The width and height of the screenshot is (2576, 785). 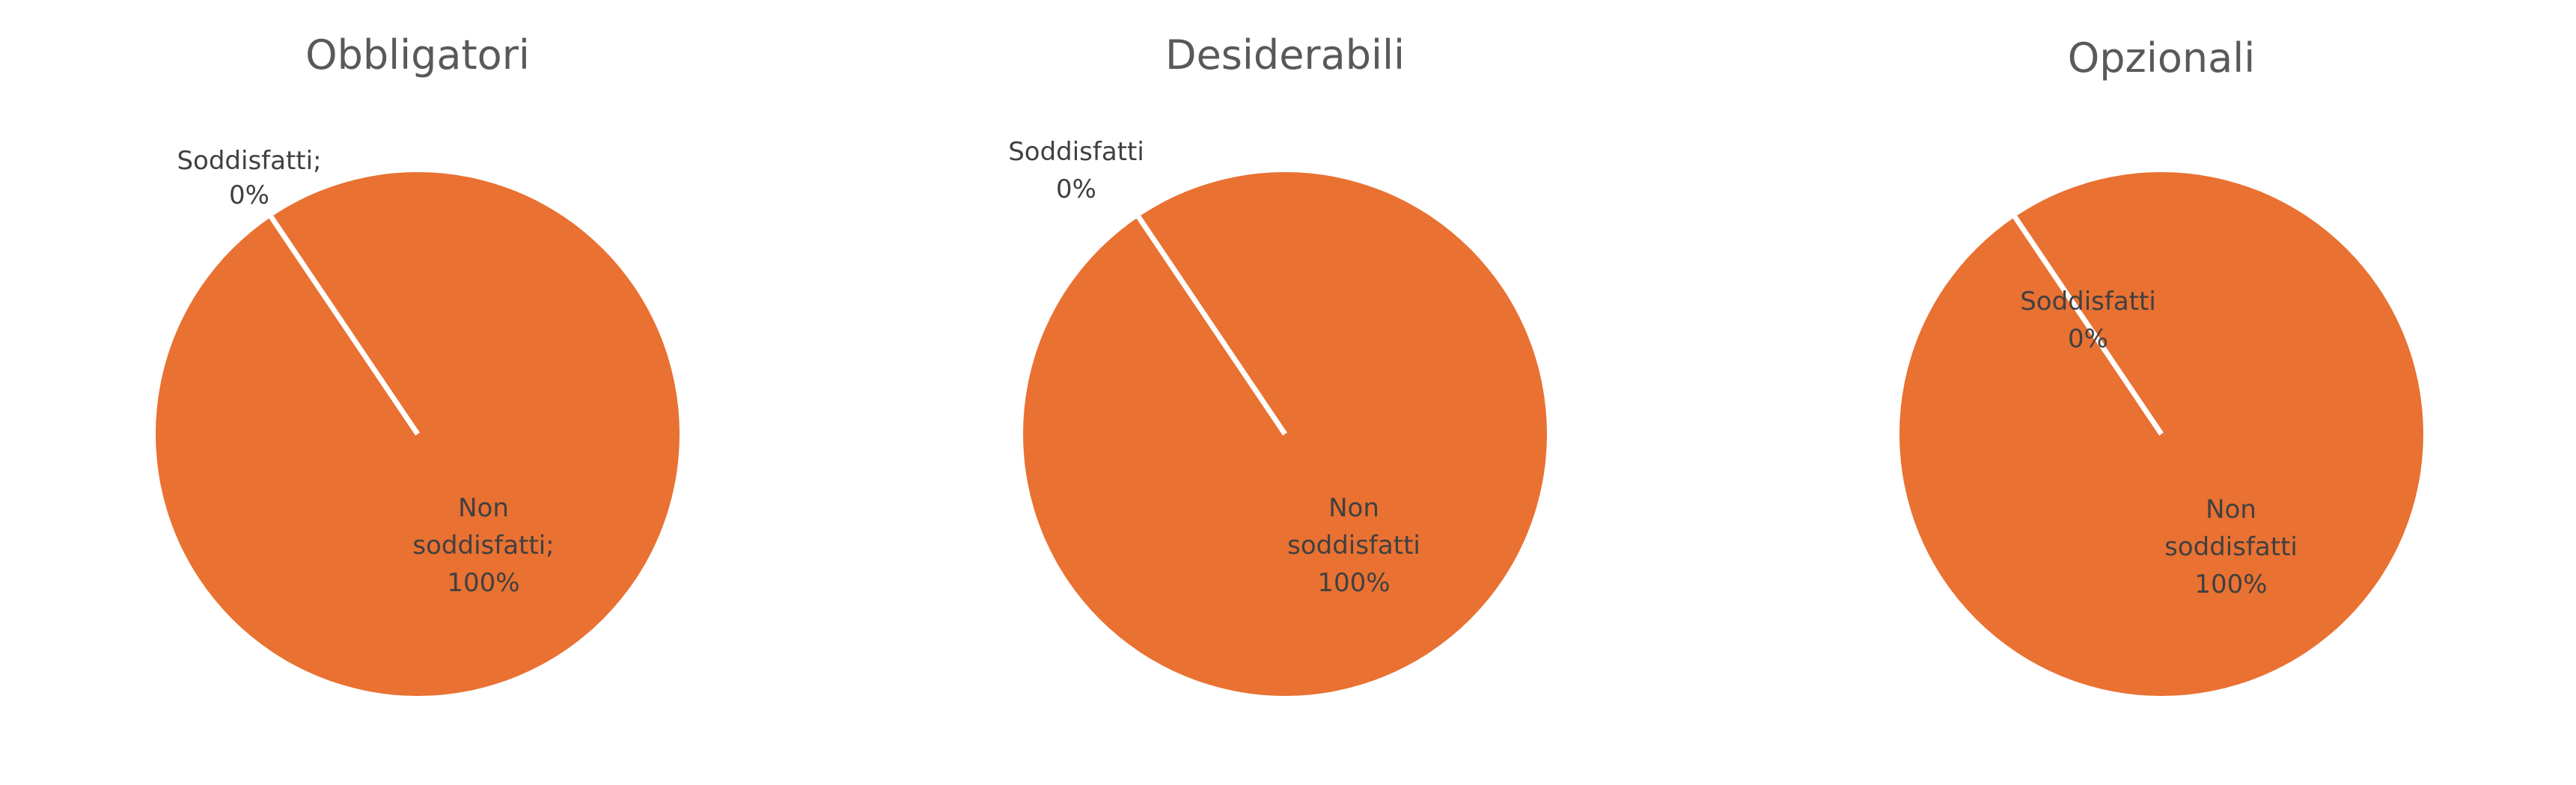 What do you see at coordinates (249, 161) in the screenshot?
I see `data-label-line: Soddisfatti;` at bounding box center [249, 161].